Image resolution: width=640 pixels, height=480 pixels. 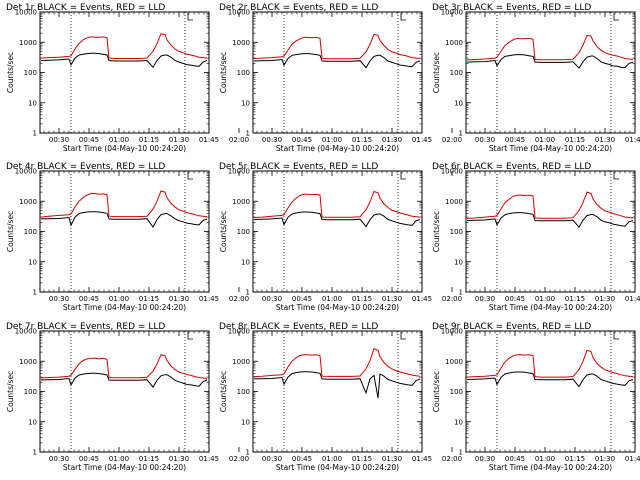 I want to click on chart-title: Det 6r BLACK = Events, RED = LLD, so click(x=511, y=167).